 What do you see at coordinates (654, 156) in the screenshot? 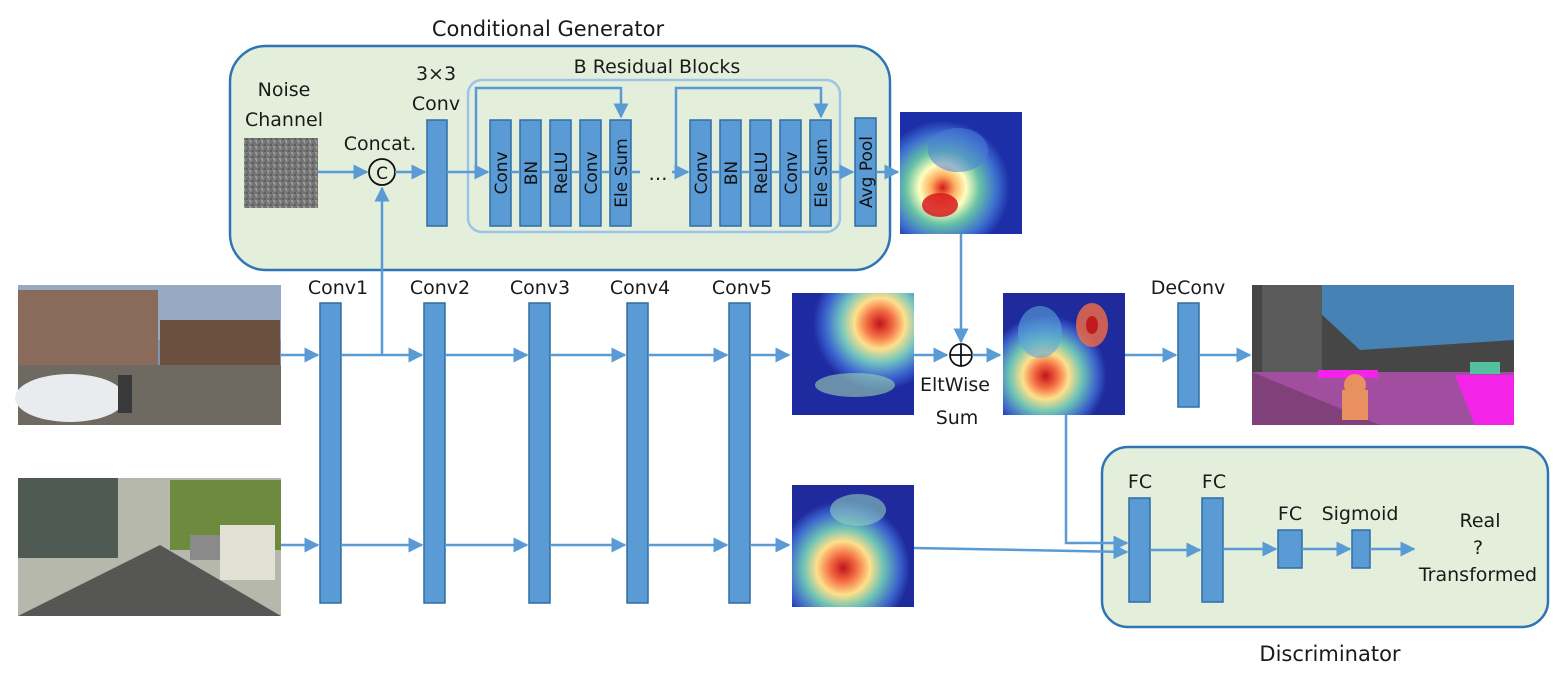
I see `residual-group` at bounding box center [654, 156].